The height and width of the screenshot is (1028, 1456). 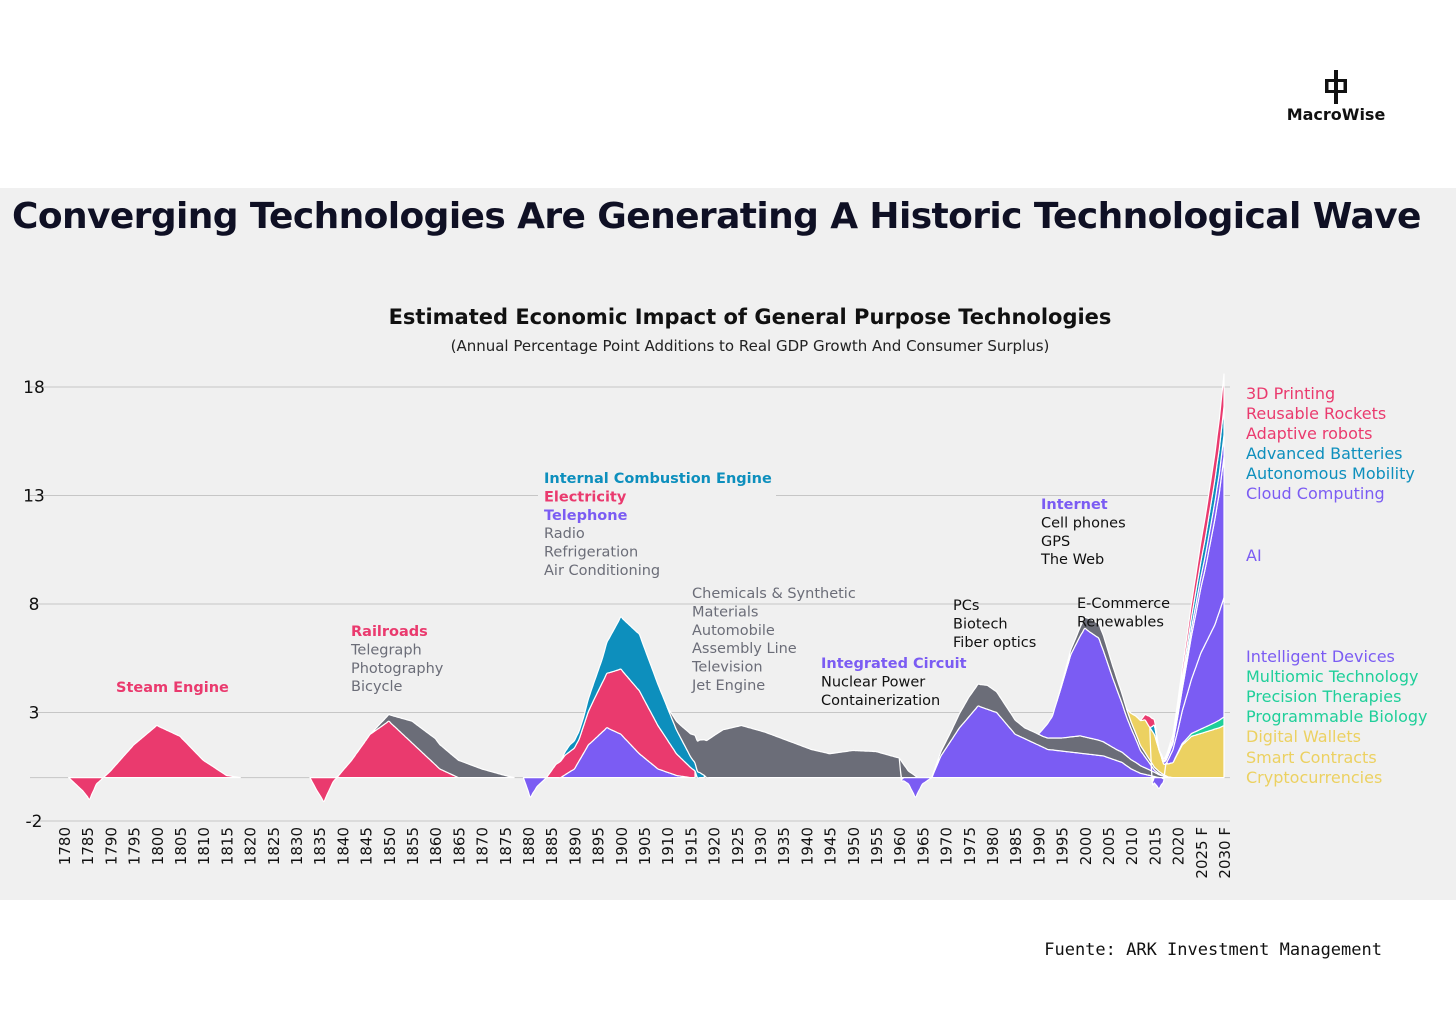 I want to click on x-tick-label: 1900, so click(x=622, y=846).